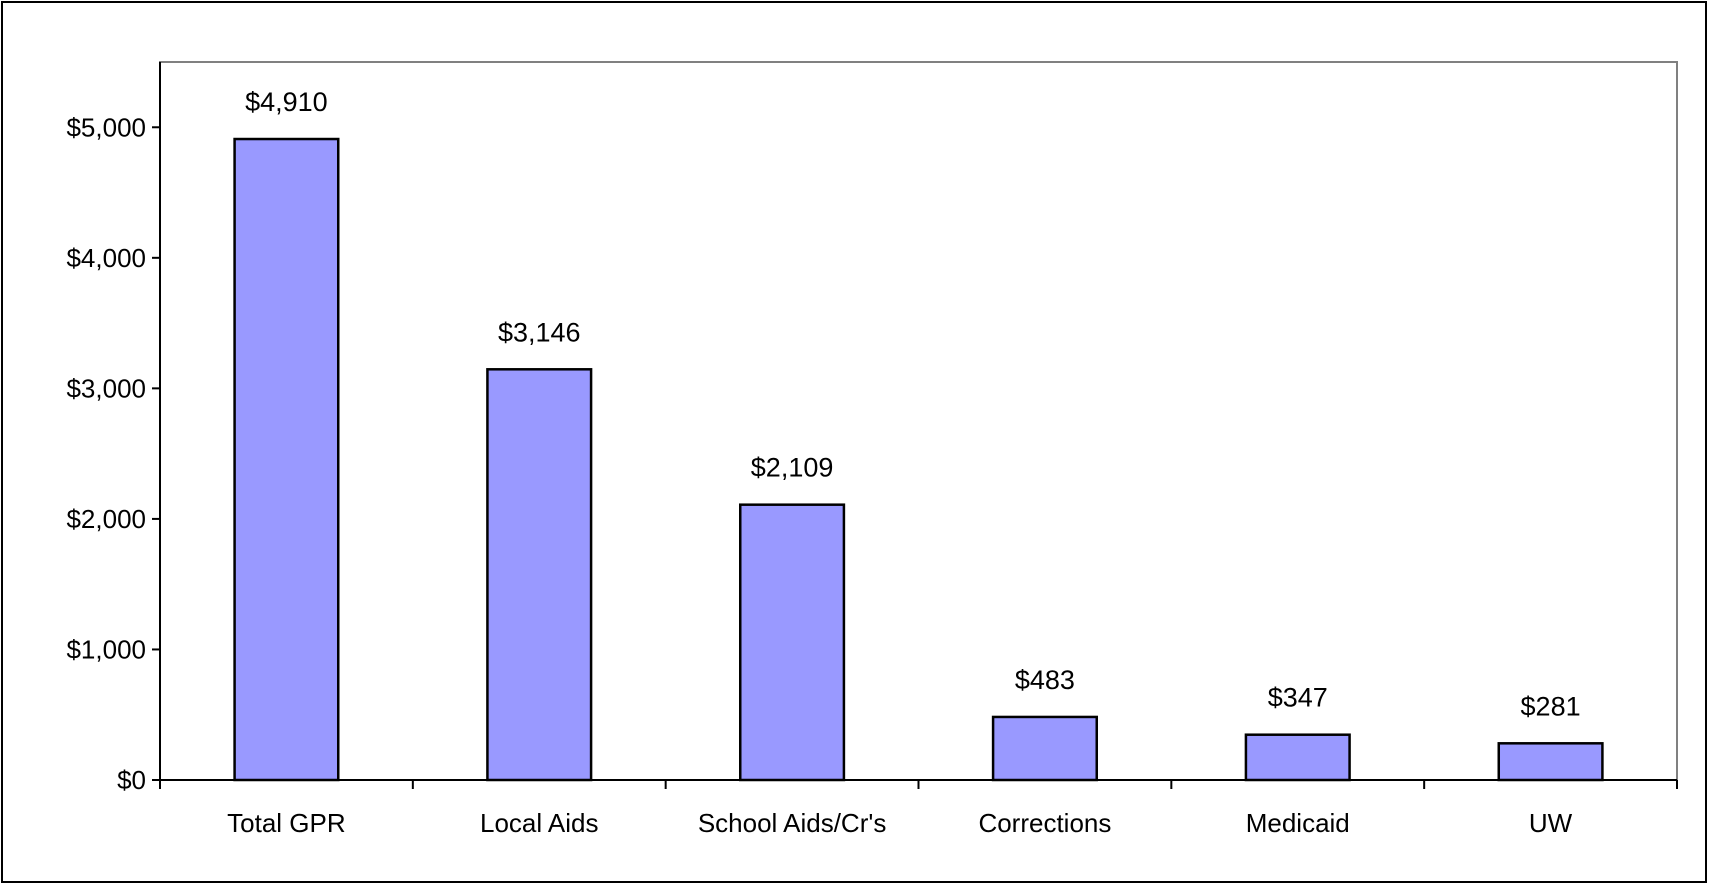 Image resolution: width=1709 pixels, height=885 pixels. Describe the element at coordinates (286, 823) in the screenshot. I see `x-category-label: Total GPR` at that location.